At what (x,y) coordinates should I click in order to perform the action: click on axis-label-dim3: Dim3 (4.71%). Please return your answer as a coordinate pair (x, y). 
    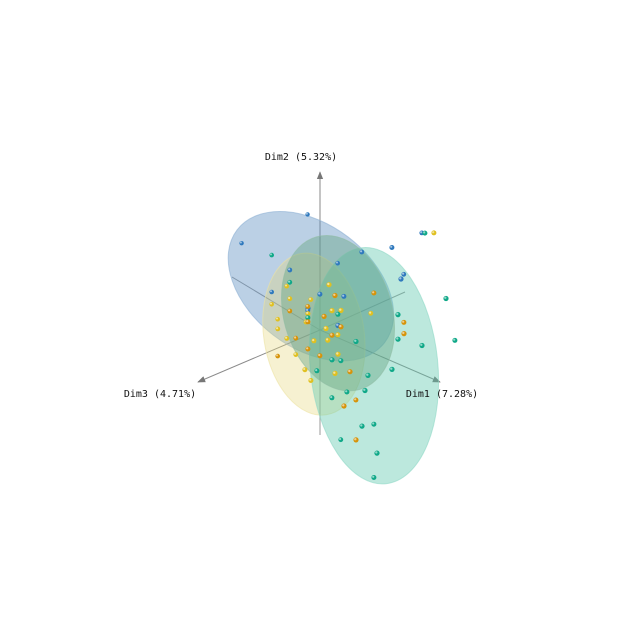
    Looking at the image, I should click on (160, 394).